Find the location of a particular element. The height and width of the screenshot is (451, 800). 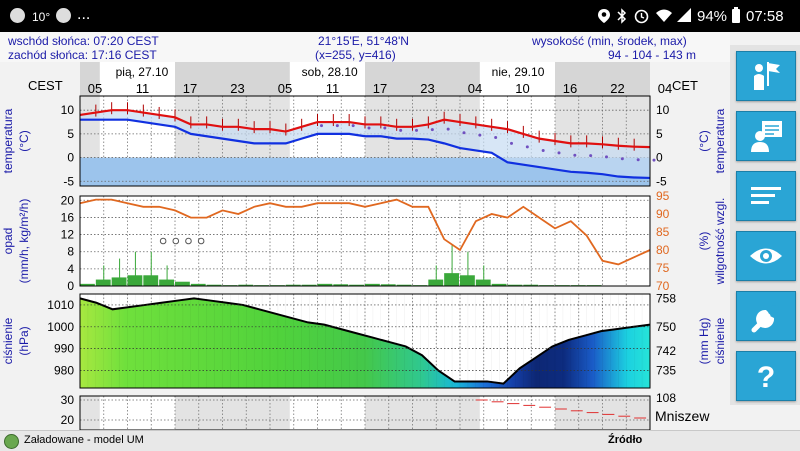

legend-button is located at coordinates (766, 136).